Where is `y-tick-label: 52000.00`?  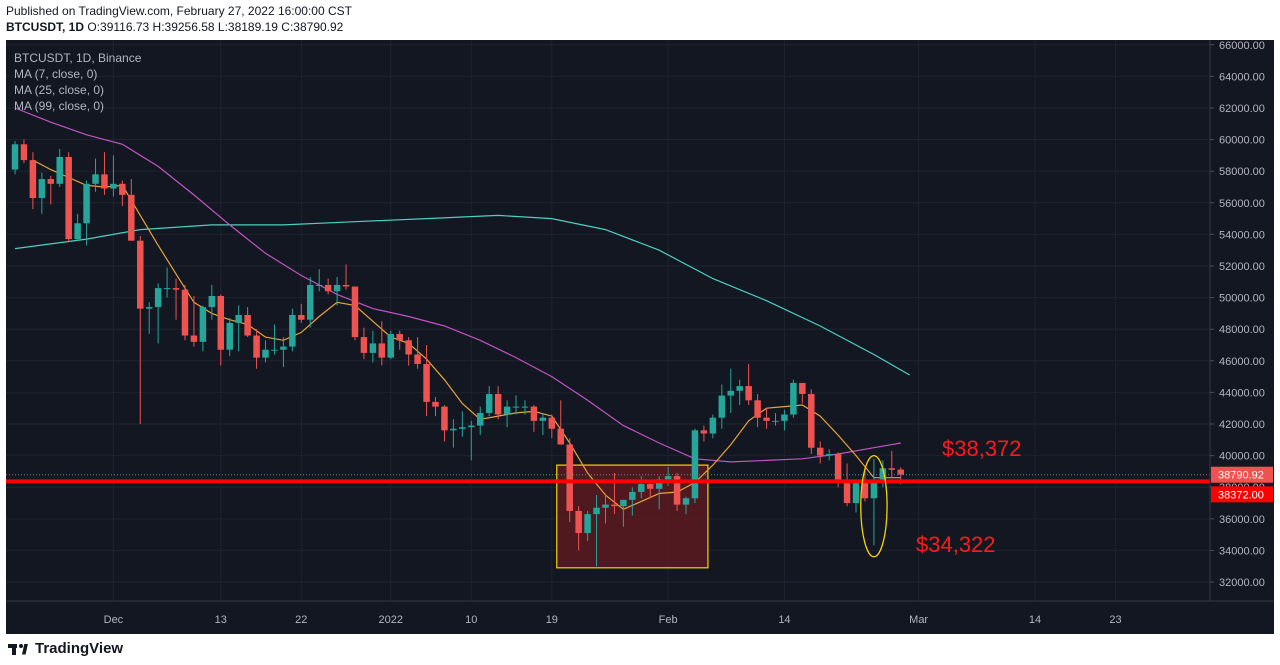 y-tick-label: 52000.00 is located at coordinates (1242, 267).